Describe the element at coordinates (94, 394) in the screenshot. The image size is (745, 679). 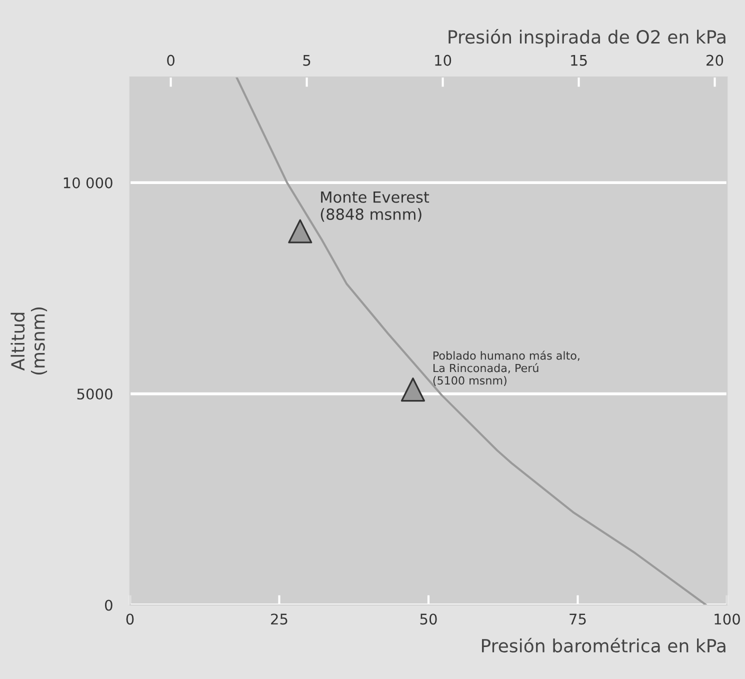
I see `y-tick-label: 5000` at that location.